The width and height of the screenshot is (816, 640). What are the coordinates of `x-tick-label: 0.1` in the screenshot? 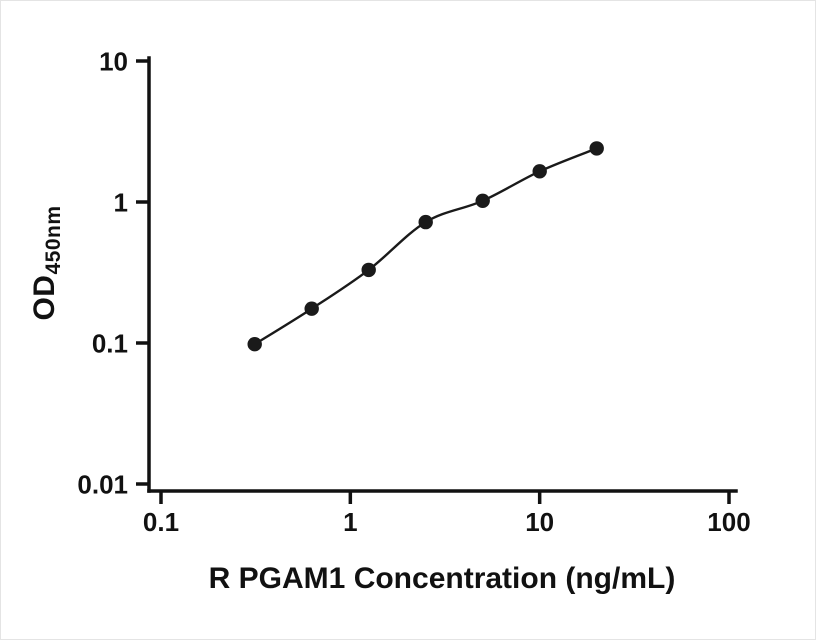 It's located at (161, 522).